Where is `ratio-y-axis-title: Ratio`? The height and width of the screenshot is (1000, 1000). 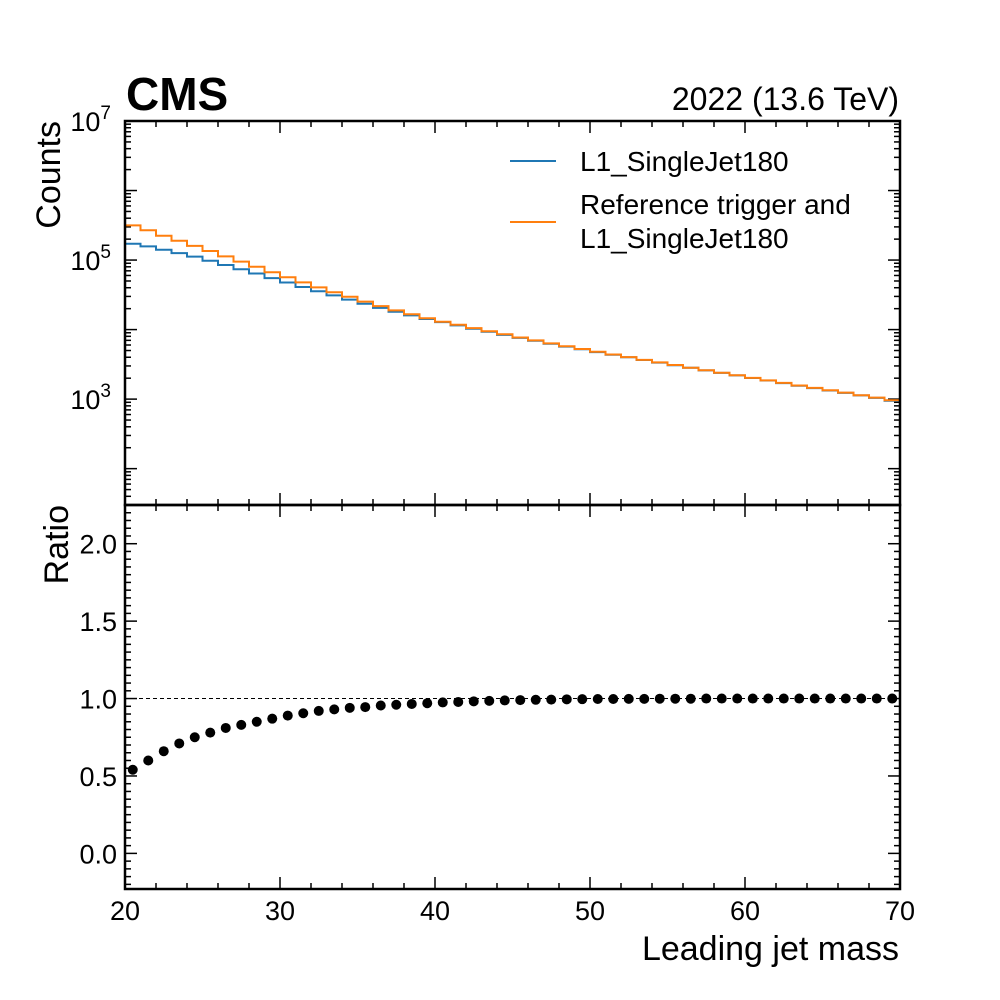
ratio-y-axis-title: Ratio is located at coordinates (57, 544).